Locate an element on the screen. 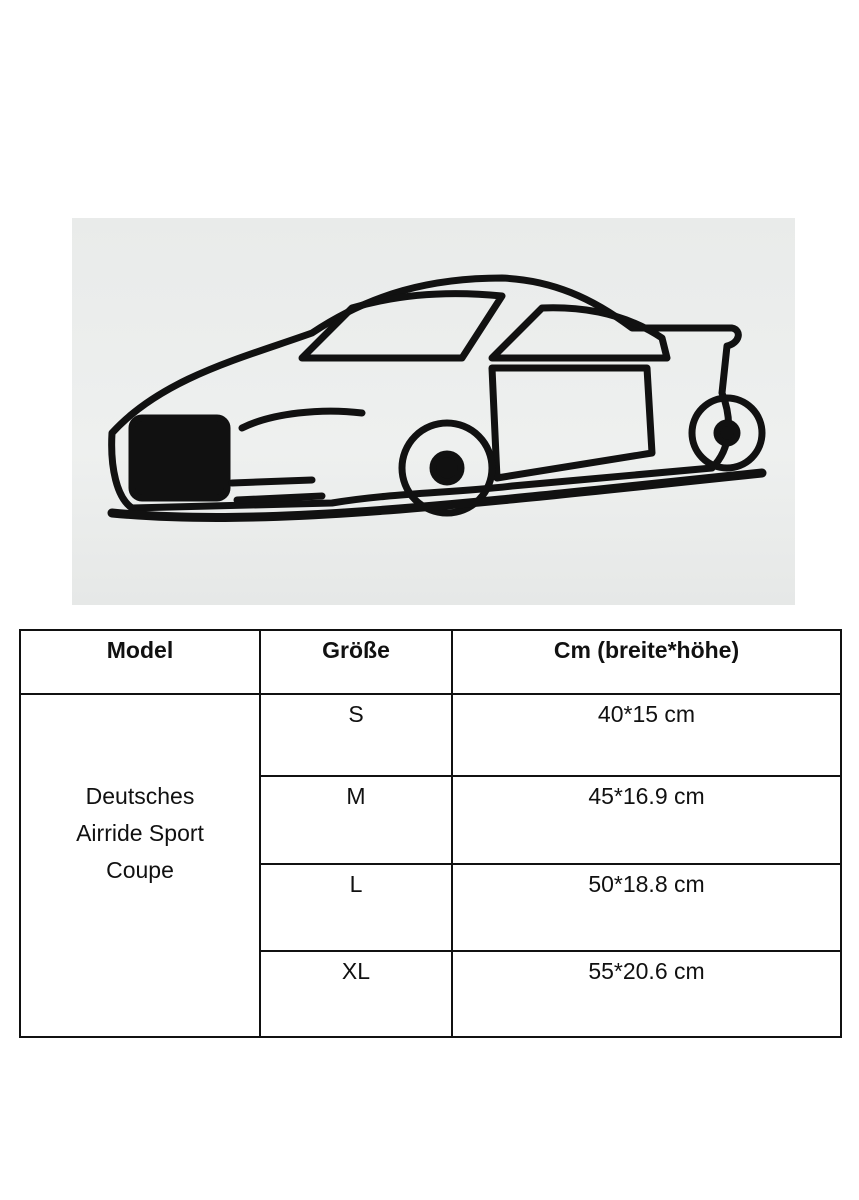 This screenshot has width=859, height=1200. size-cell: S is located at coordinates (356, 735).